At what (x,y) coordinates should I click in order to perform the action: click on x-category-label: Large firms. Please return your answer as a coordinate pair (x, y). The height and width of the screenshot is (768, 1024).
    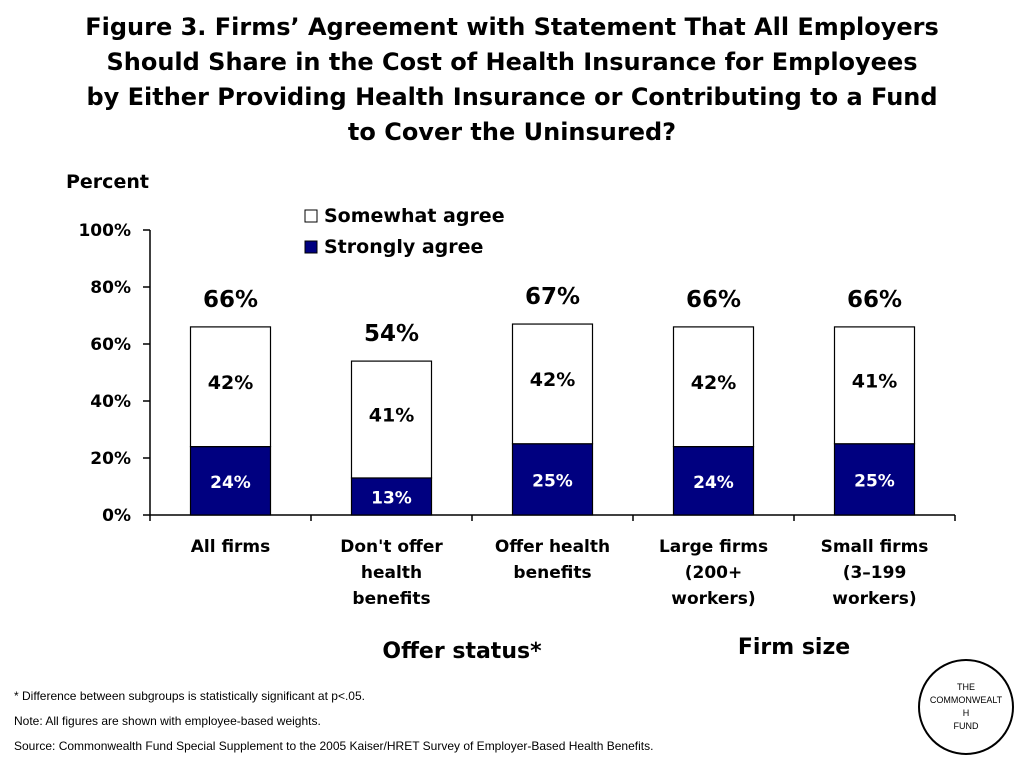
    Looking at the image, I should click on (713, 547).